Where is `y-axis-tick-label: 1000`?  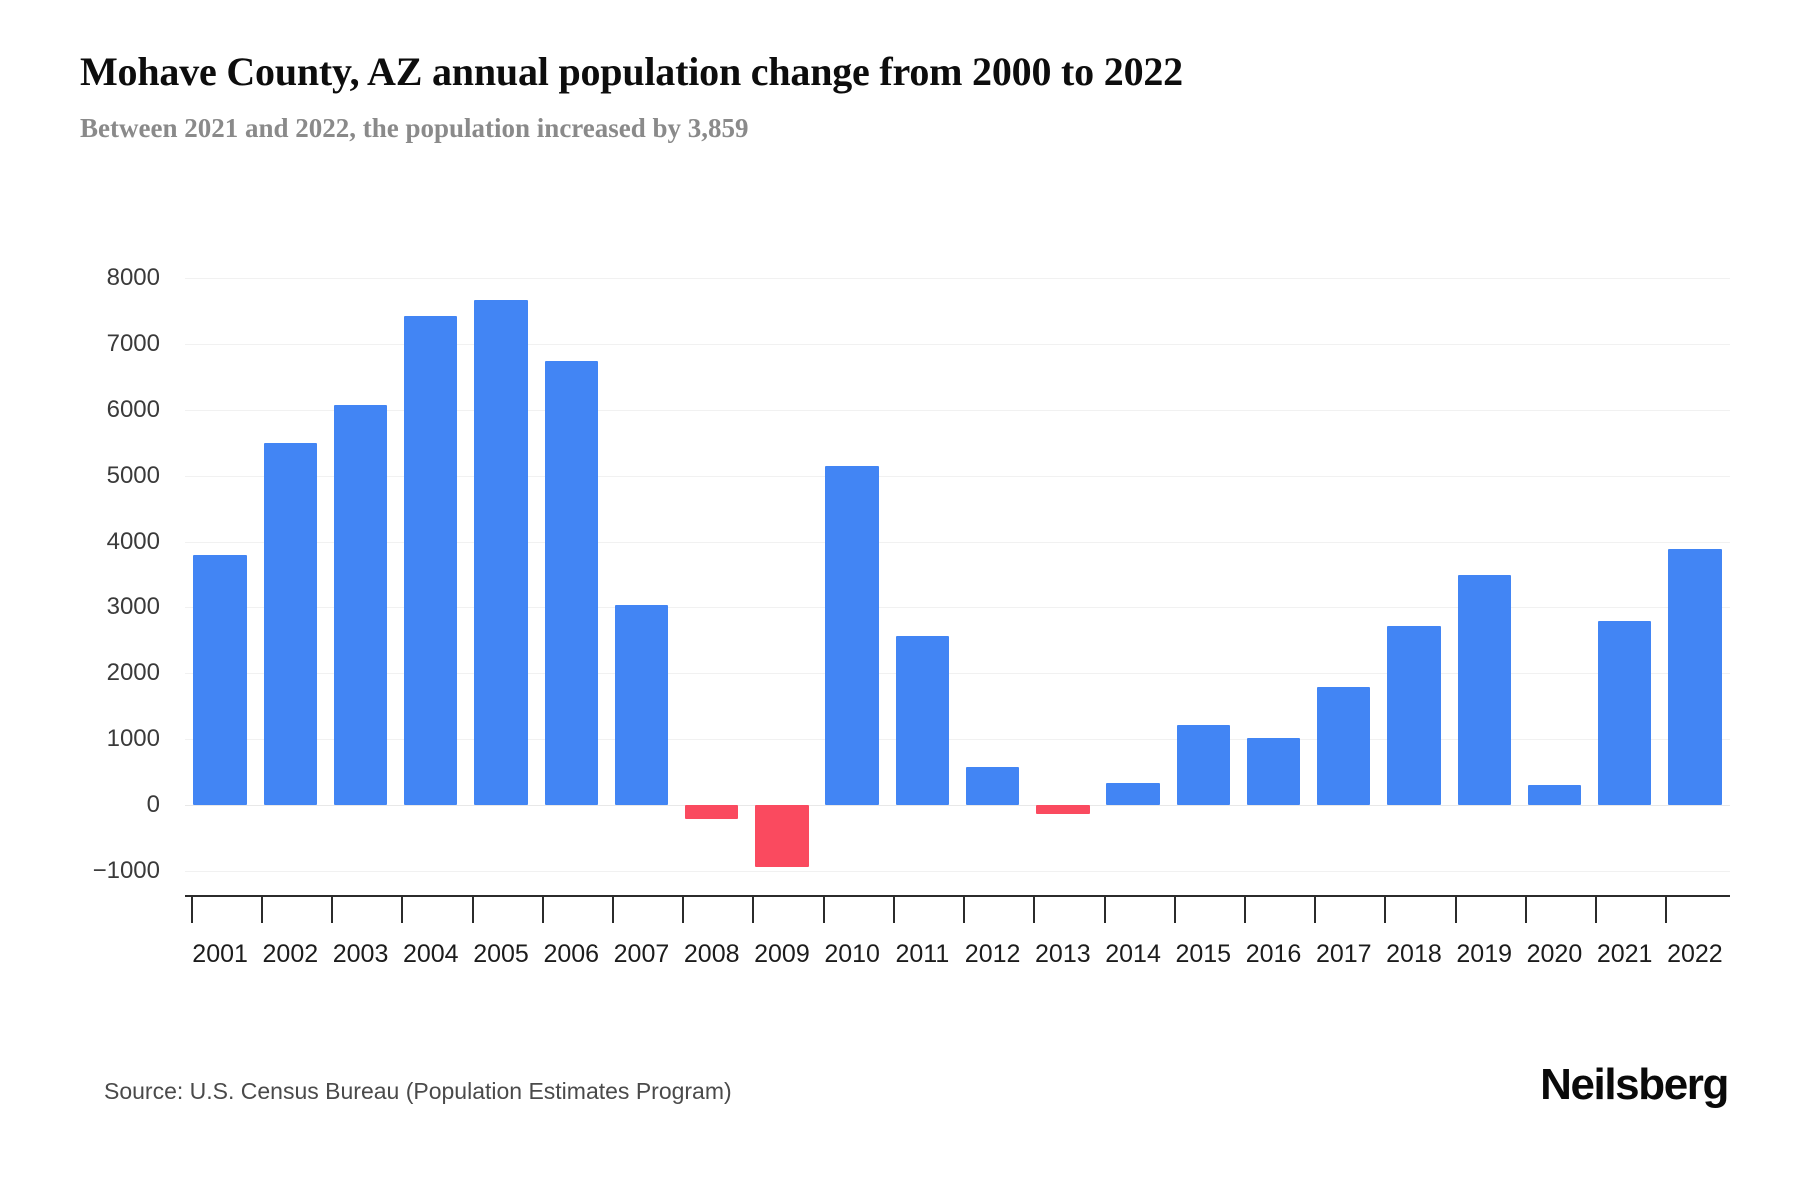 y-axis-tick-label: 1000 is located at coordinates (133, 739).